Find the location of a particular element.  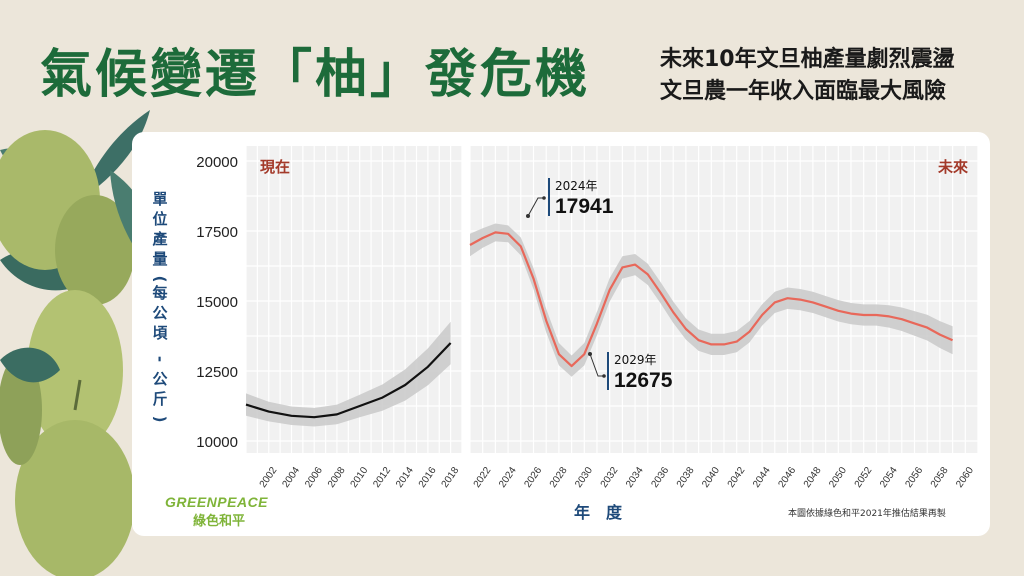

past-x-tick-label: 2002 is located at coordinates (269, 477).